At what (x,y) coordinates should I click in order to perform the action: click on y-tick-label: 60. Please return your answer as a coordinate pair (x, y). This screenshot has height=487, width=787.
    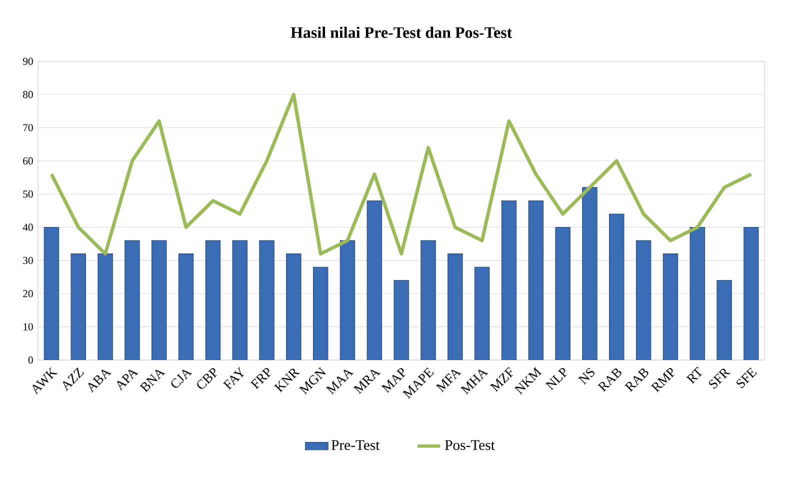
    Looking at the image, I should click on (28, 160).